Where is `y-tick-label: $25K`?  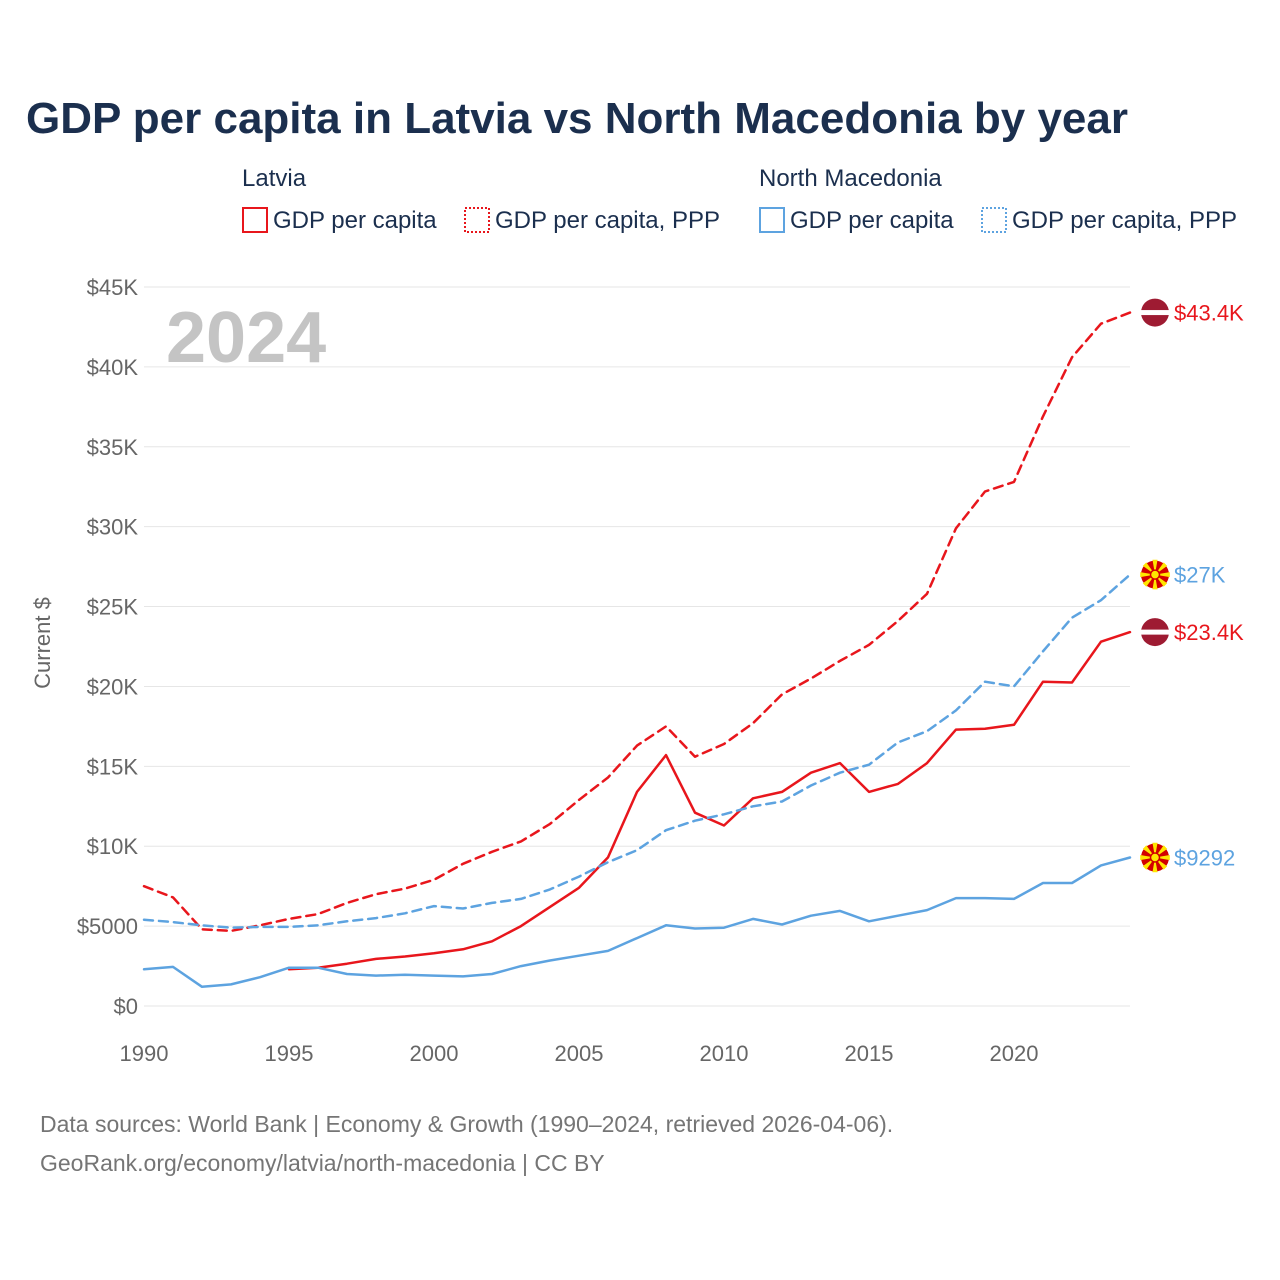
y-tick-label: $25K is located at coordinates (113, 607).